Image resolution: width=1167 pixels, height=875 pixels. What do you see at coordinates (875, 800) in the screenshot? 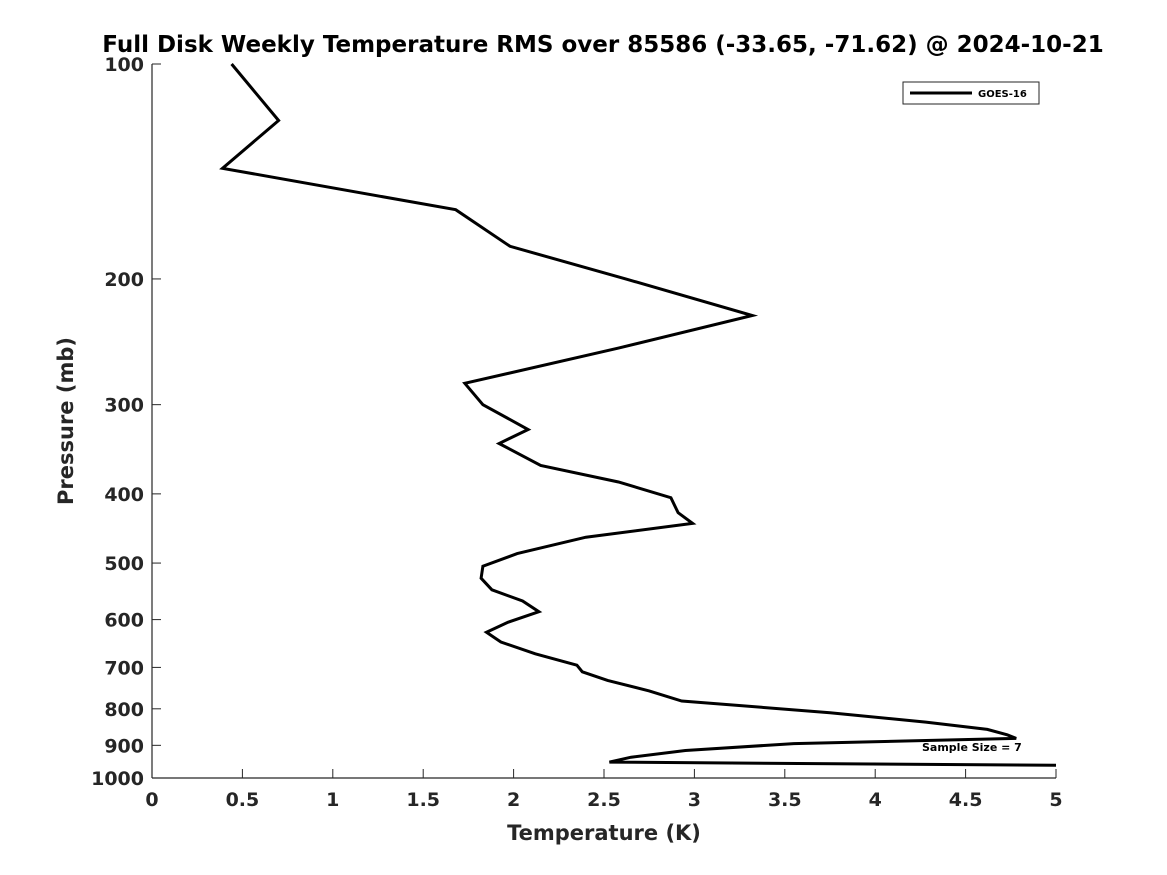
I see `x-tick-label: 4` at bounding box center [875, 800].